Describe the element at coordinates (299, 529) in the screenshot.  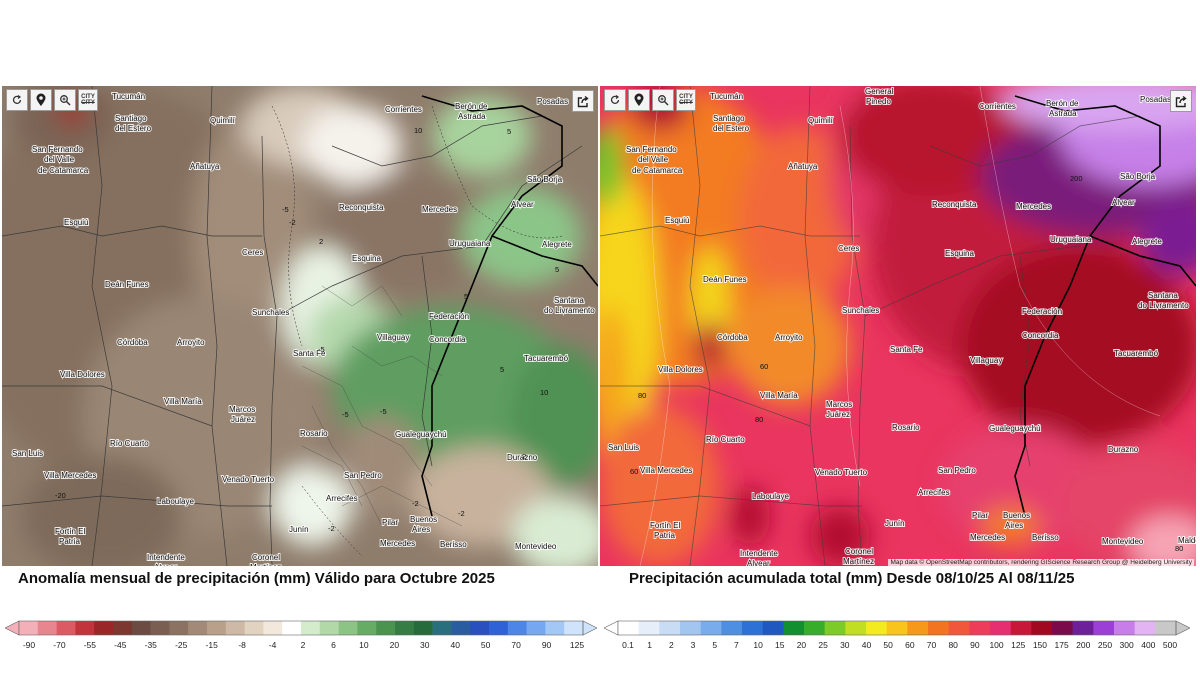
I see `city-label: Junín` at that location.